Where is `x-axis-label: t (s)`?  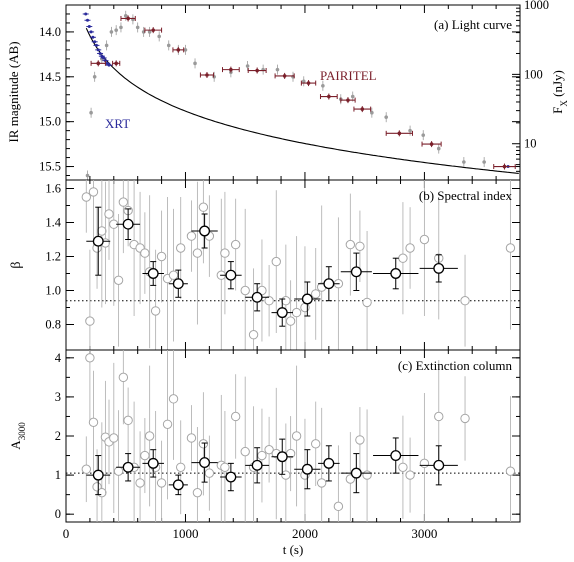 x-axis-label: t (s) is located at coordinates (293, 549).